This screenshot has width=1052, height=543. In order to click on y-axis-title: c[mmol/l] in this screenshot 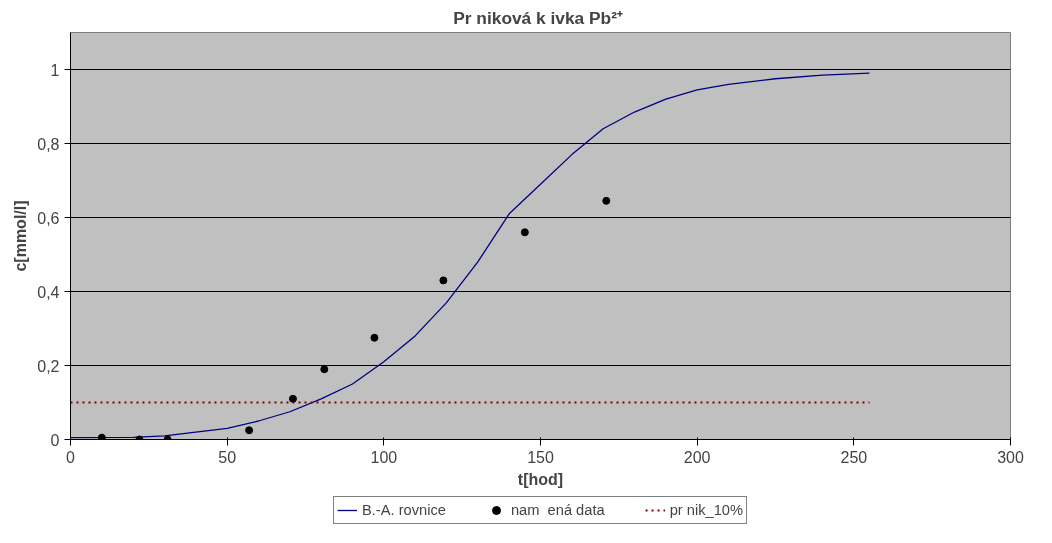, I will do `click(21, 236)`.